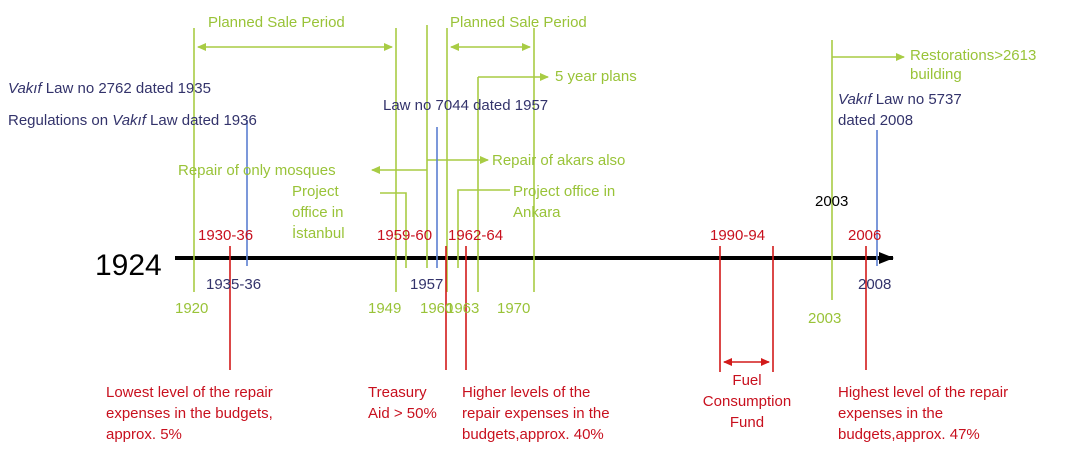 The height and width of the screenshot is (450, 1074). What do you see at coordinates (257, 170) in the screenshot?
I see `label: Repair of only mosques` at bounding box center [257, 170].